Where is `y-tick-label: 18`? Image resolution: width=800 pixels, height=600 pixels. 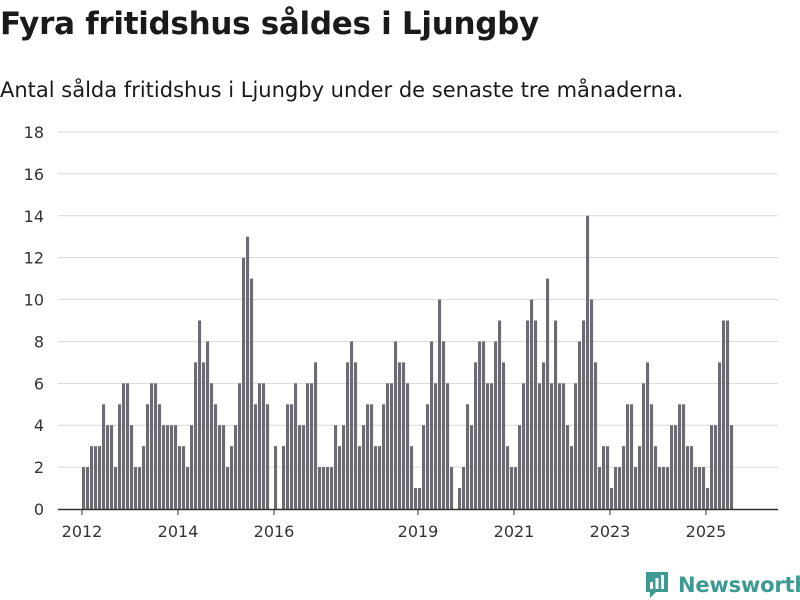
y-tick-label: 18 is located at coordinates (34, 132).